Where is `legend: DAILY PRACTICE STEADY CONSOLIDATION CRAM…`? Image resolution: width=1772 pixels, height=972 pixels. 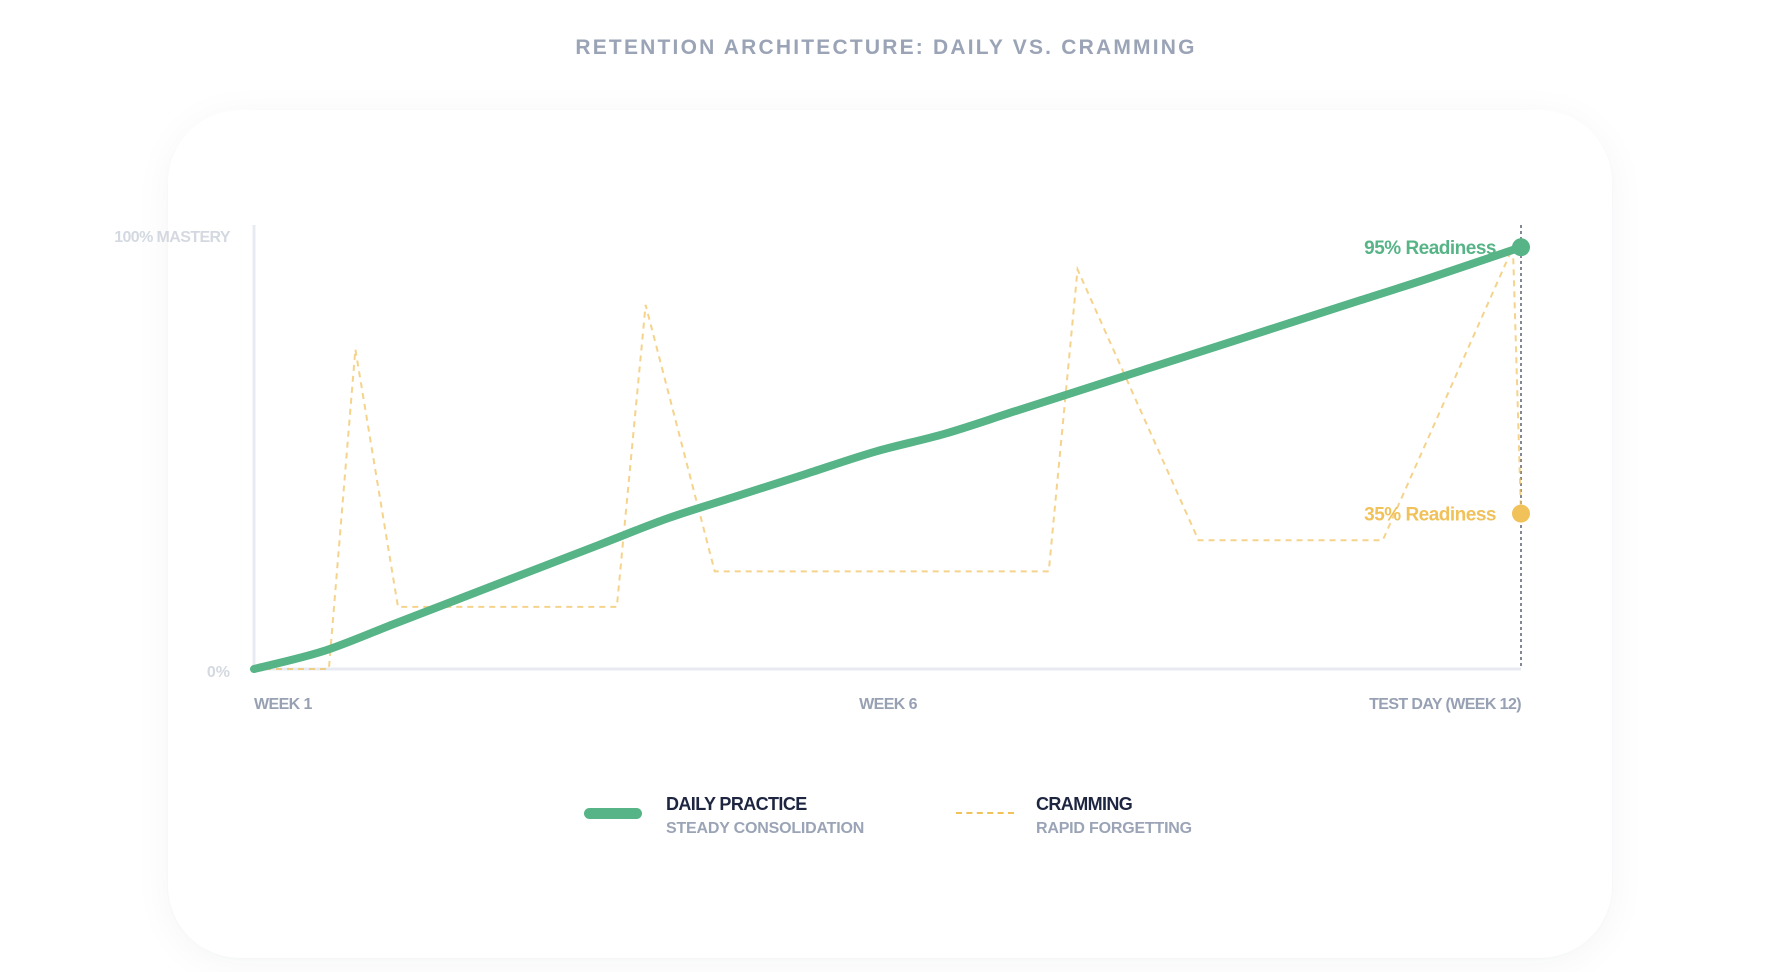
legend: DAILY PRACTICE STEADY CONSOLIDATION CRAM… is located at coordinates (886, 818).